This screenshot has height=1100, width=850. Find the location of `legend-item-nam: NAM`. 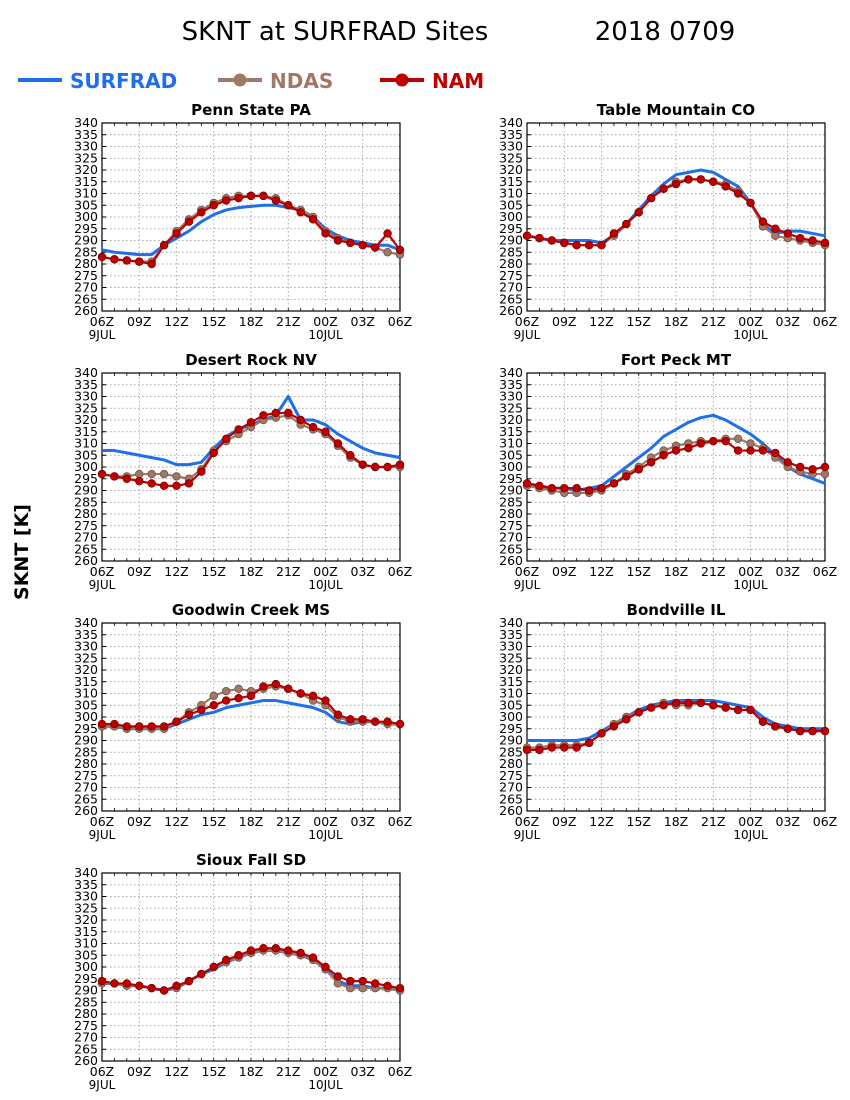

legend-item-nam: NAM is located at coordinates (432, 81).